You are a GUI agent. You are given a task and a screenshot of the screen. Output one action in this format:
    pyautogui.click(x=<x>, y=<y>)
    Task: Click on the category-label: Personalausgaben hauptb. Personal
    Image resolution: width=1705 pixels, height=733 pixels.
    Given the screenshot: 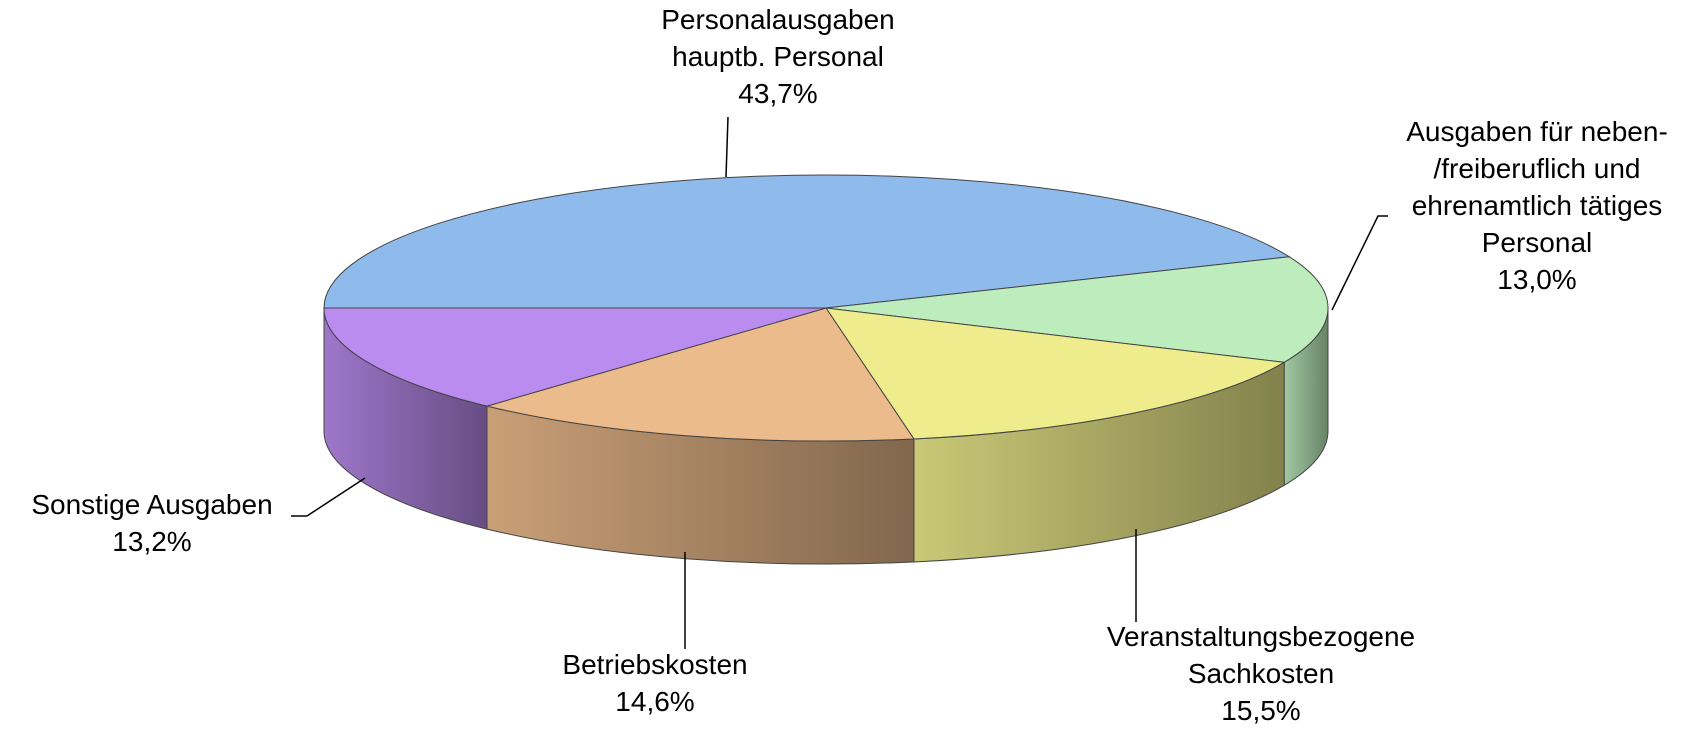 What is the action you would take?
    pyautogui.click(x=778, y=38)
    